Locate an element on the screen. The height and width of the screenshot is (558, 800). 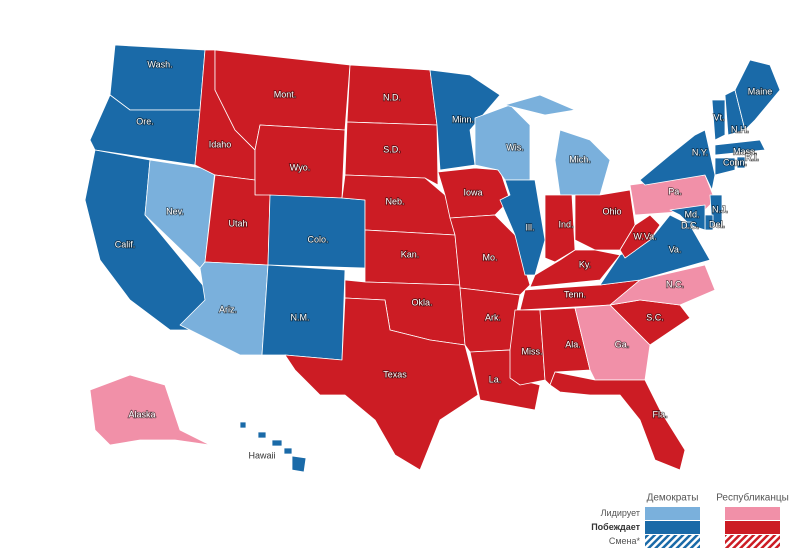
state-label: Fla. is located at coordinates (659, 414).